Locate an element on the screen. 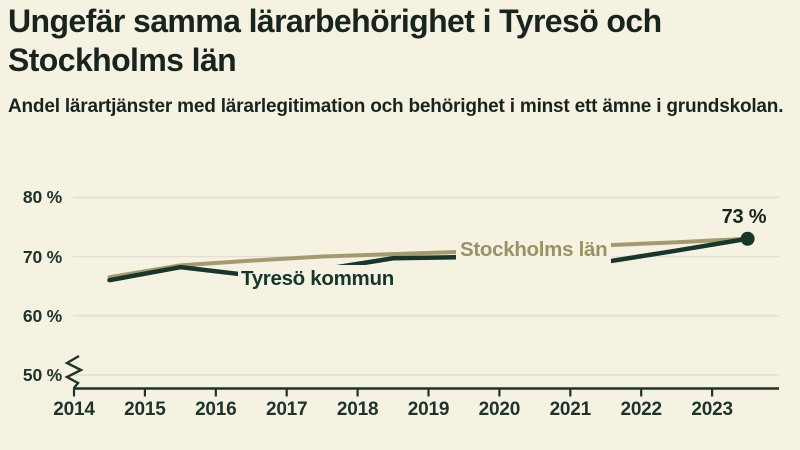 This screenshot has width=800, height=450. x-axis-label: 2017 is located at coordinates (286, 409).